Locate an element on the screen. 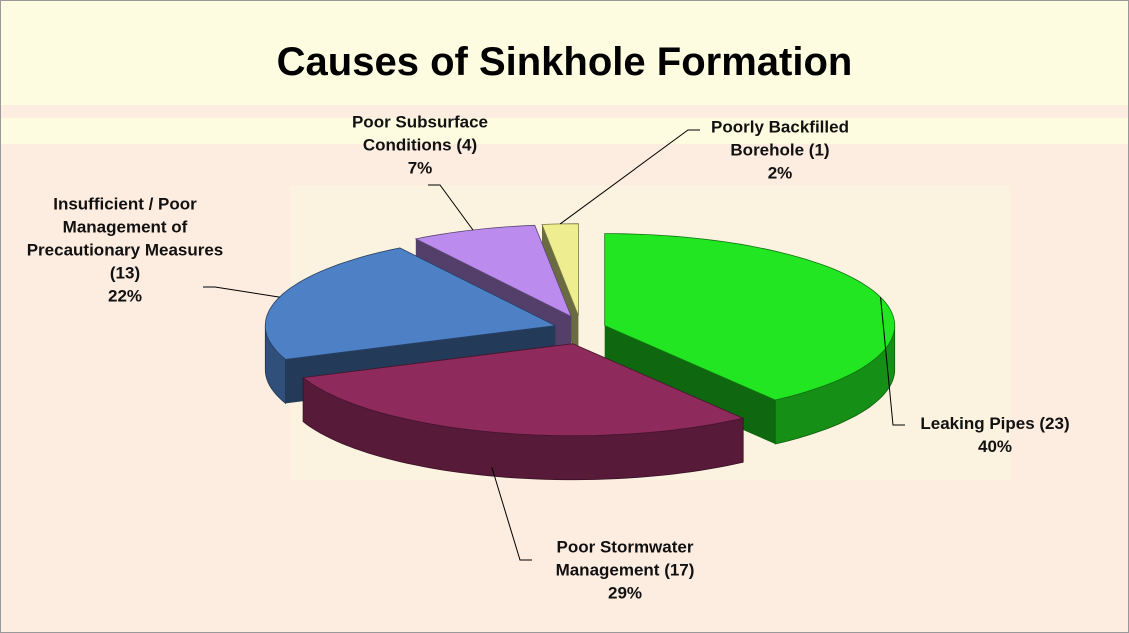  data-label: Poor Subsurface Conditions (4) 7% is located at coordinates (420, 145).